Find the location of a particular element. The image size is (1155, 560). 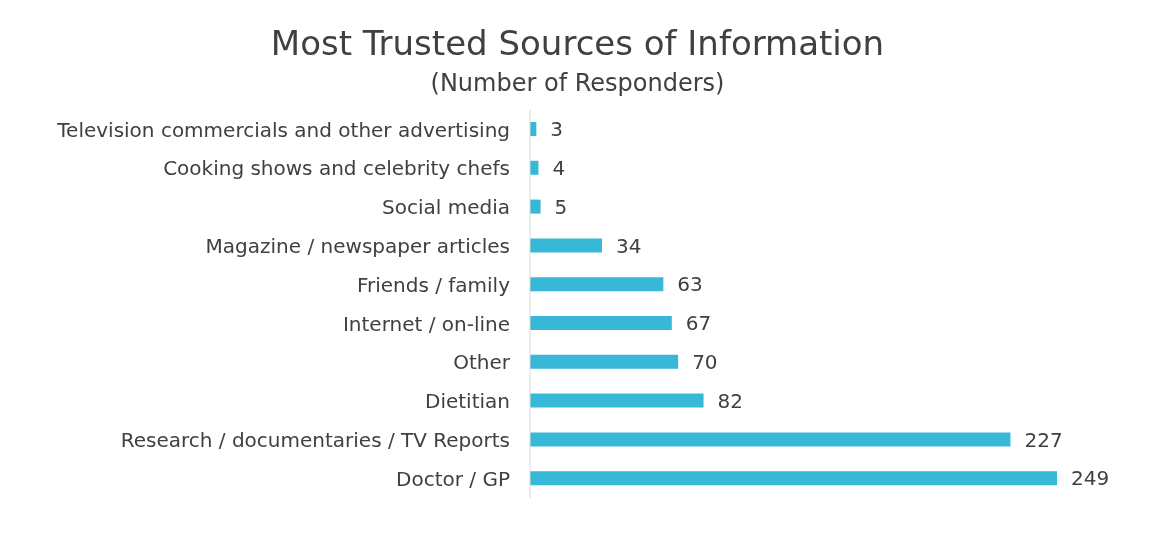

data-label: 67 is located at coordinates (698, 323).